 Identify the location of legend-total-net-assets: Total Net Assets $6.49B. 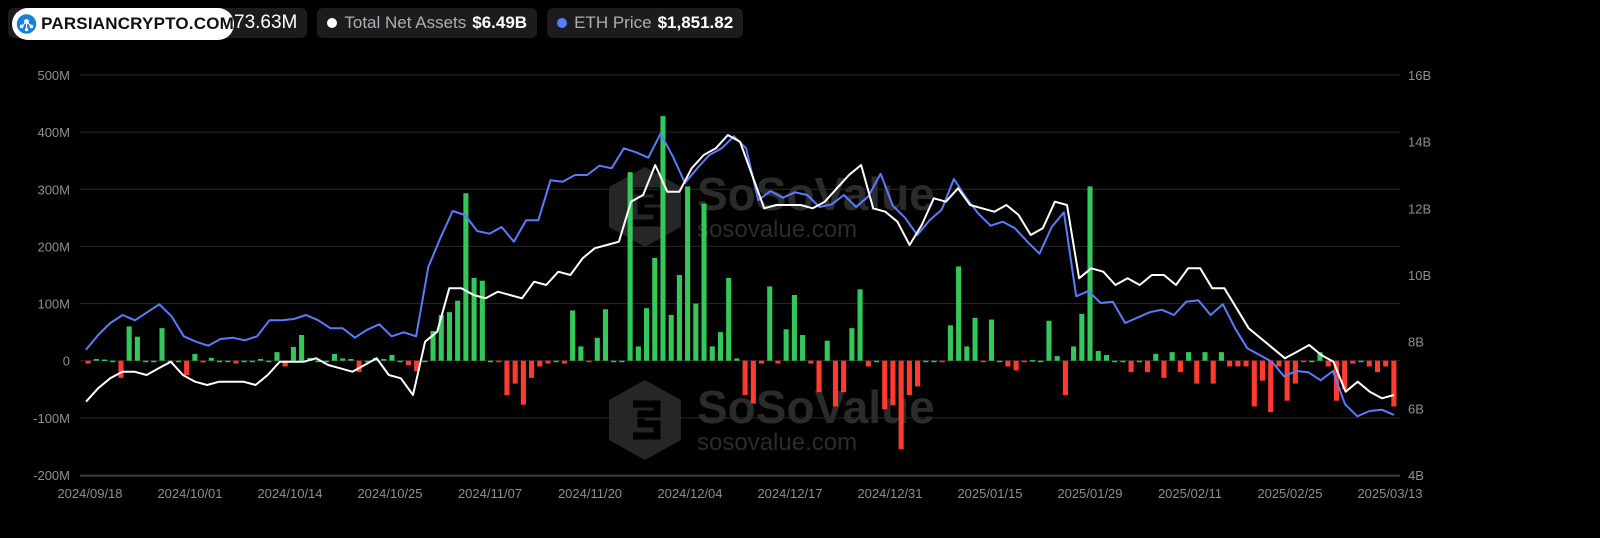
(427, 23).